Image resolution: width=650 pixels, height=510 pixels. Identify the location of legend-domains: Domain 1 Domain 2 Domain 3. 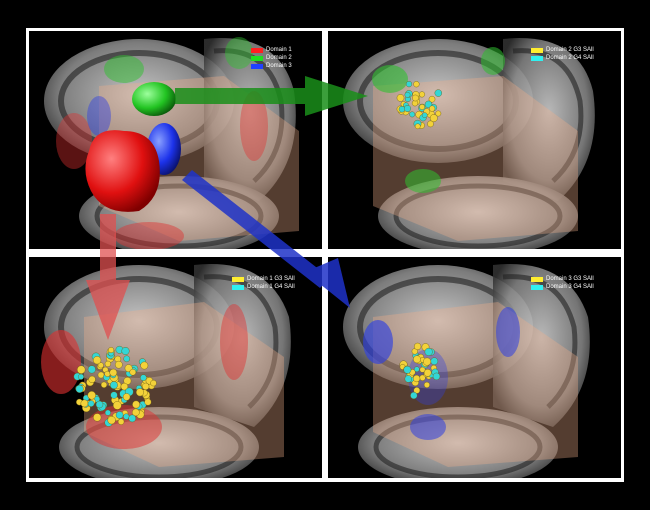
(271, 58).